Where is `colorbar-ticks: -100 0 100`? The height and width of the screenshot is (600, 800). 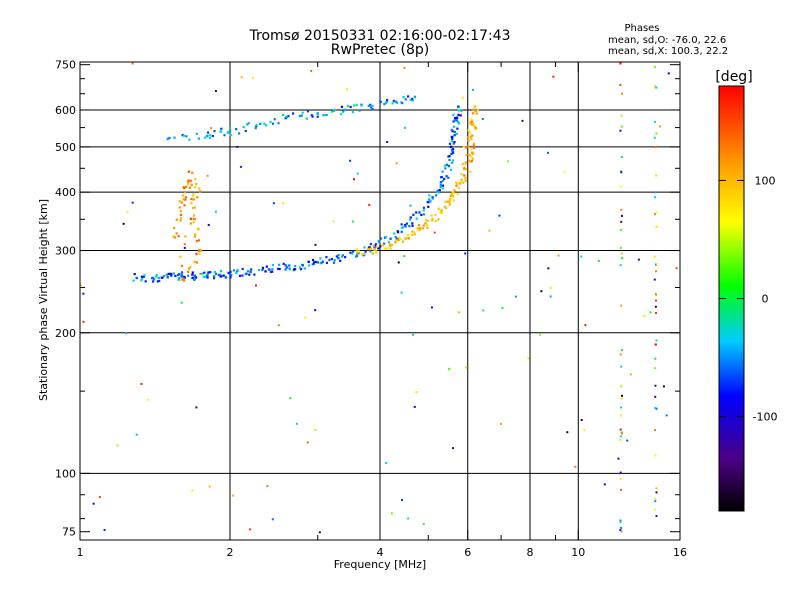 colorbar-ticks: -100 0 100 is located at coordinates (748, 299).